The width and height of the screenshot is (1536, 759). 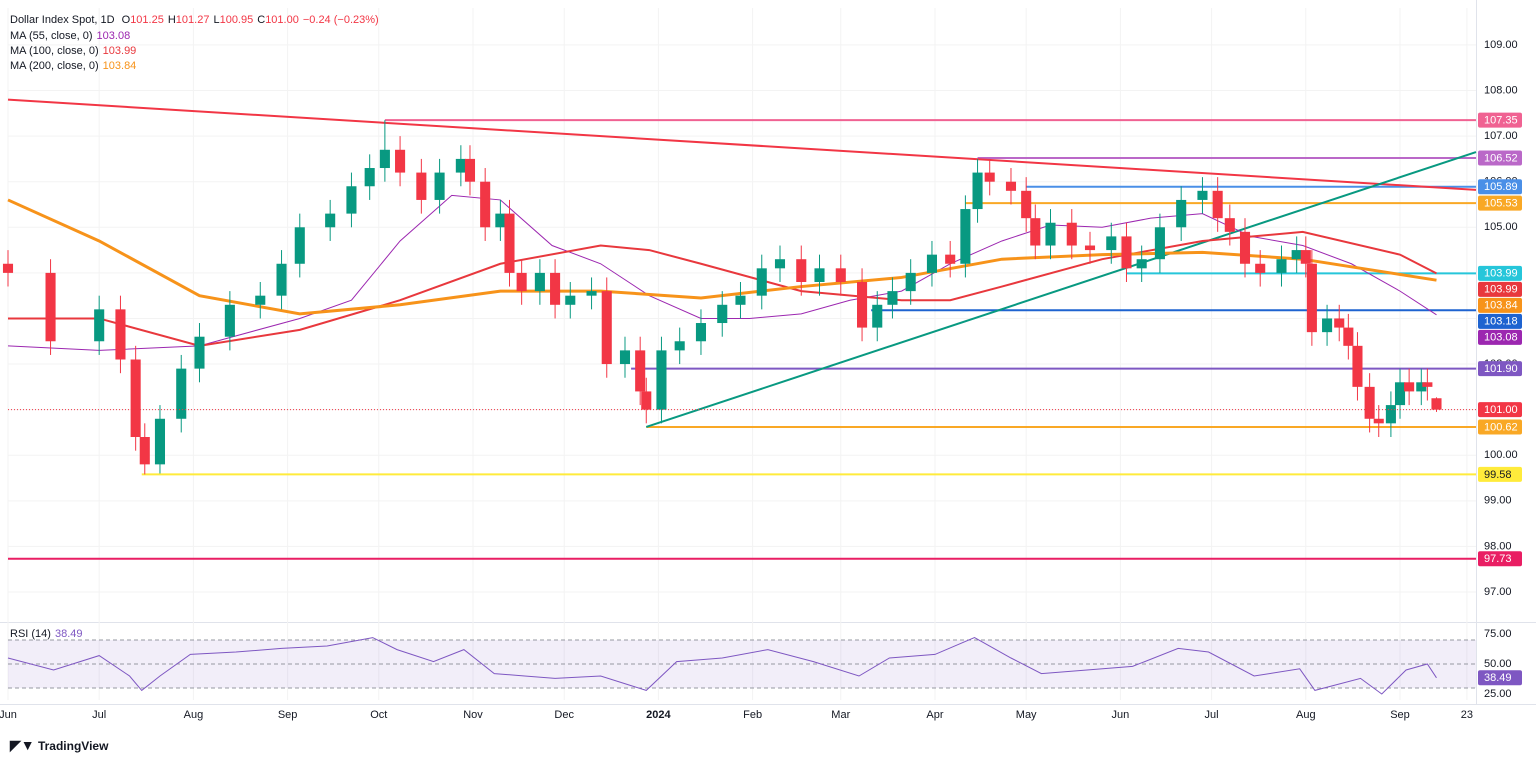 I want to click on x-tick-label: Aug, so click(x=1306, y=715).